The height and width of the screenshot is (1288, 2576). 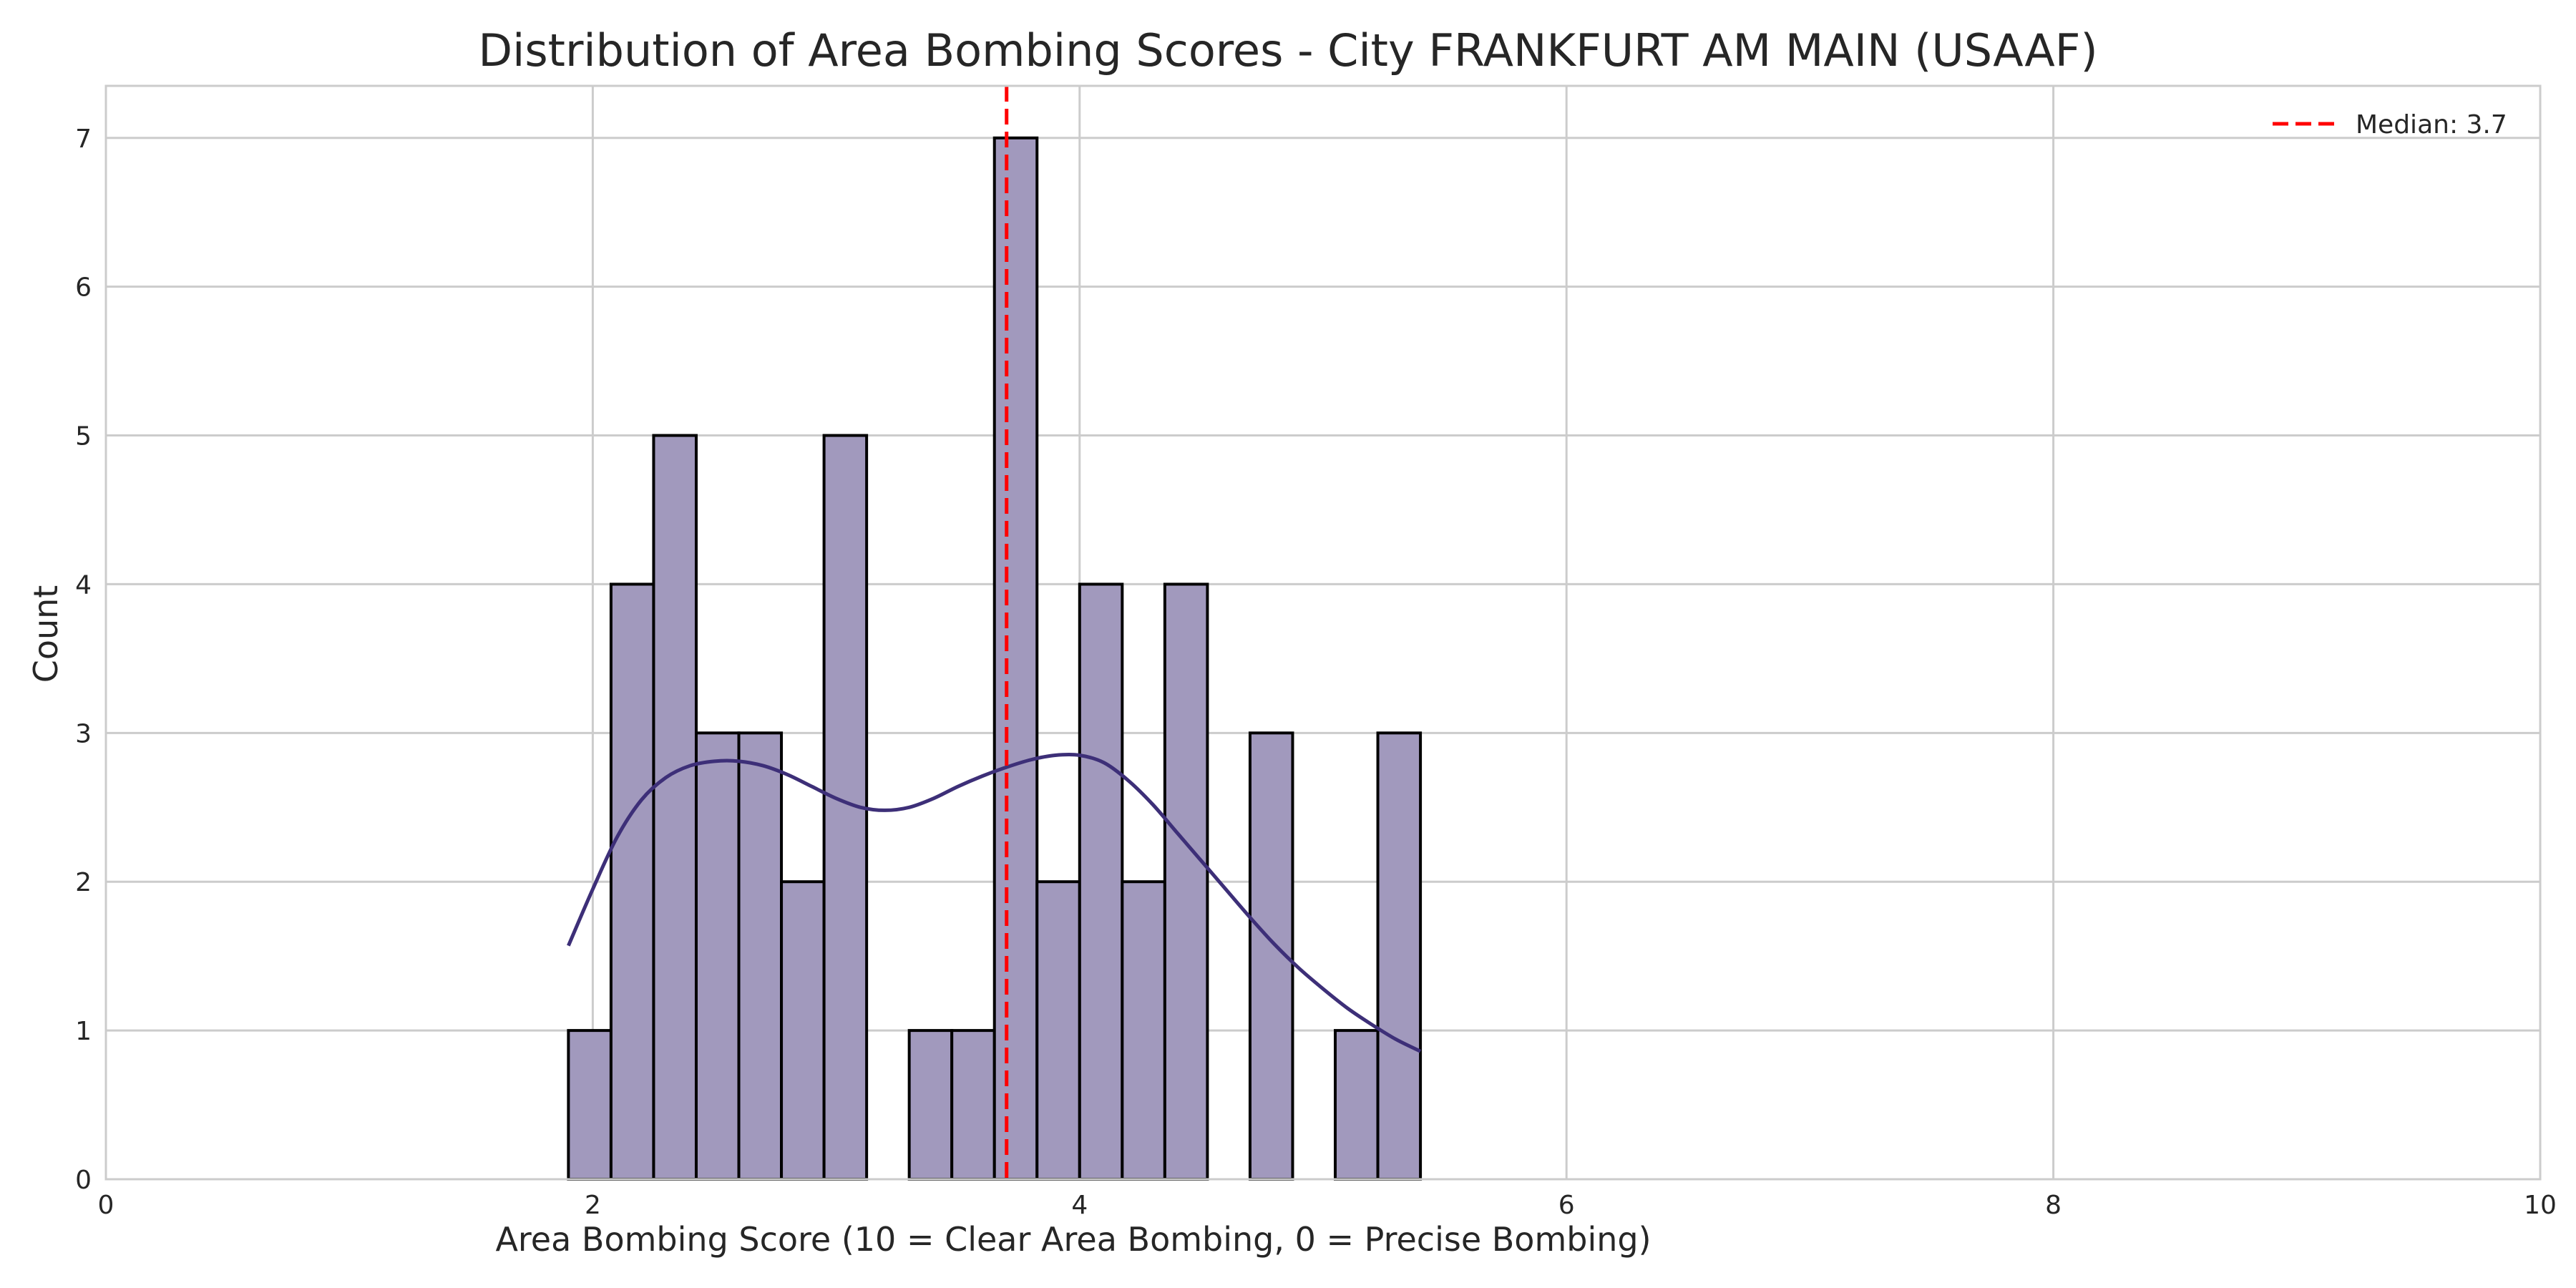 I want to click on x-tick-label: 2, so click(x=593, y=1205).